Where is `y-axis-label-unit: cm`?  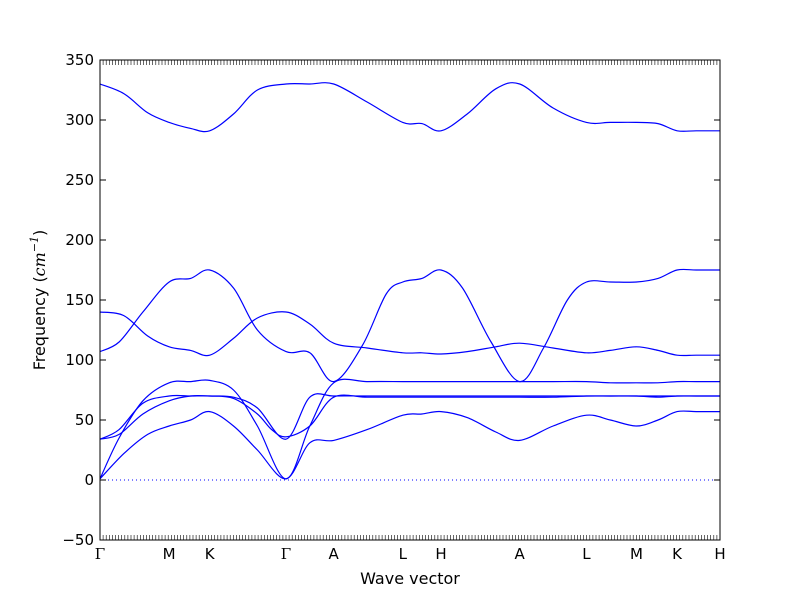 y-axis-label-unit: cm is located at coordinates (39, 264).